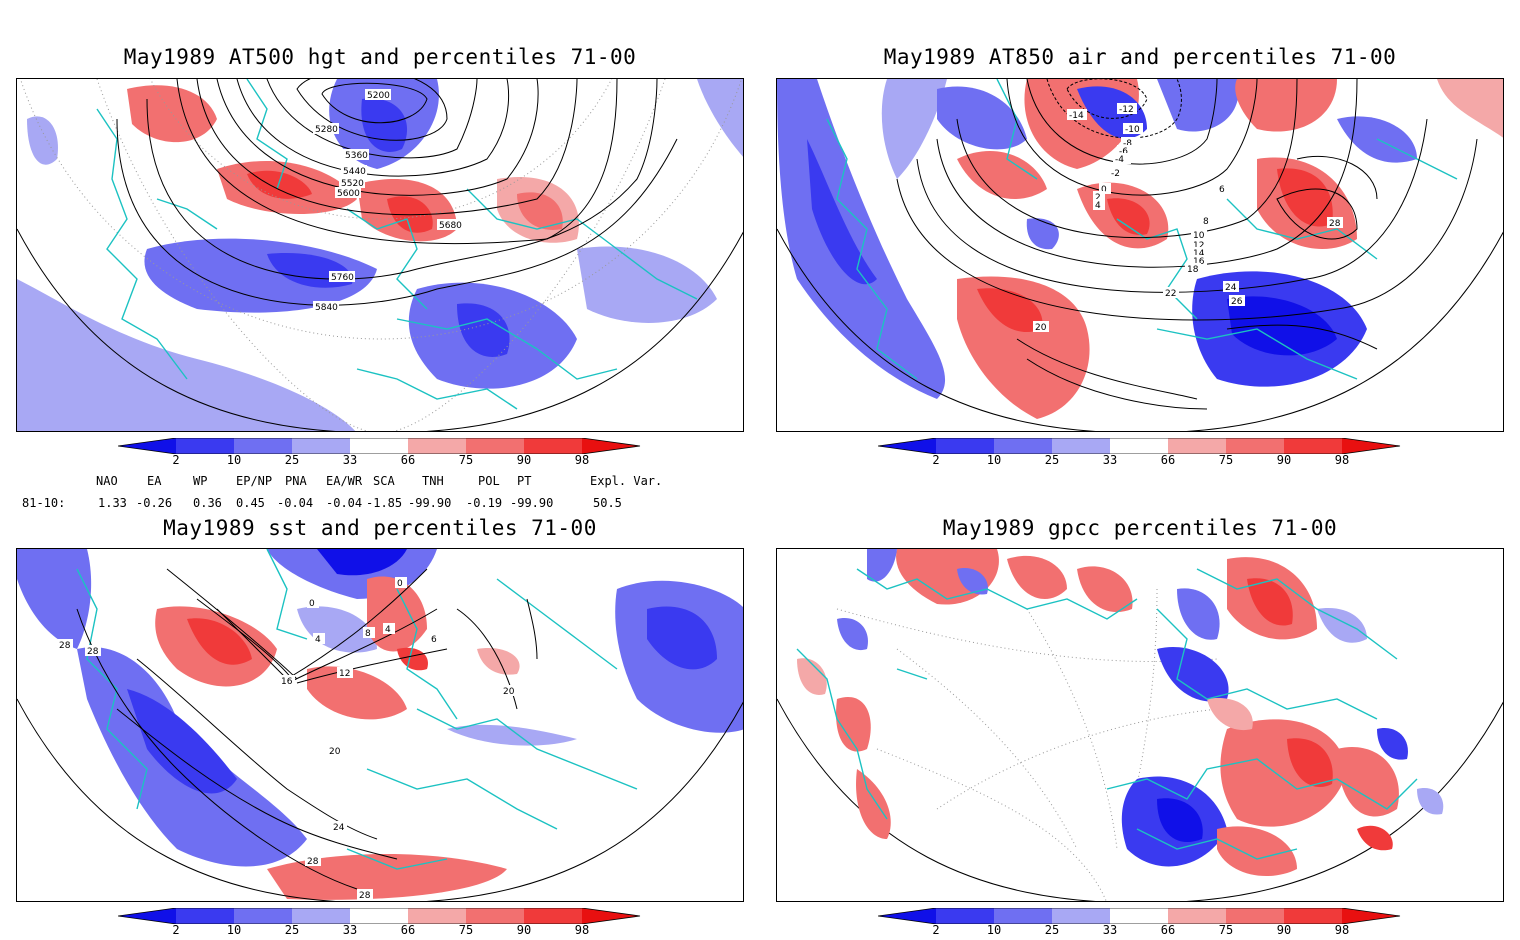 The width and height of the screenshot is (1520, 940). Describe the element at coordinates (1170, 294) in the screenshot. I see `contour-label: 22` at that location.